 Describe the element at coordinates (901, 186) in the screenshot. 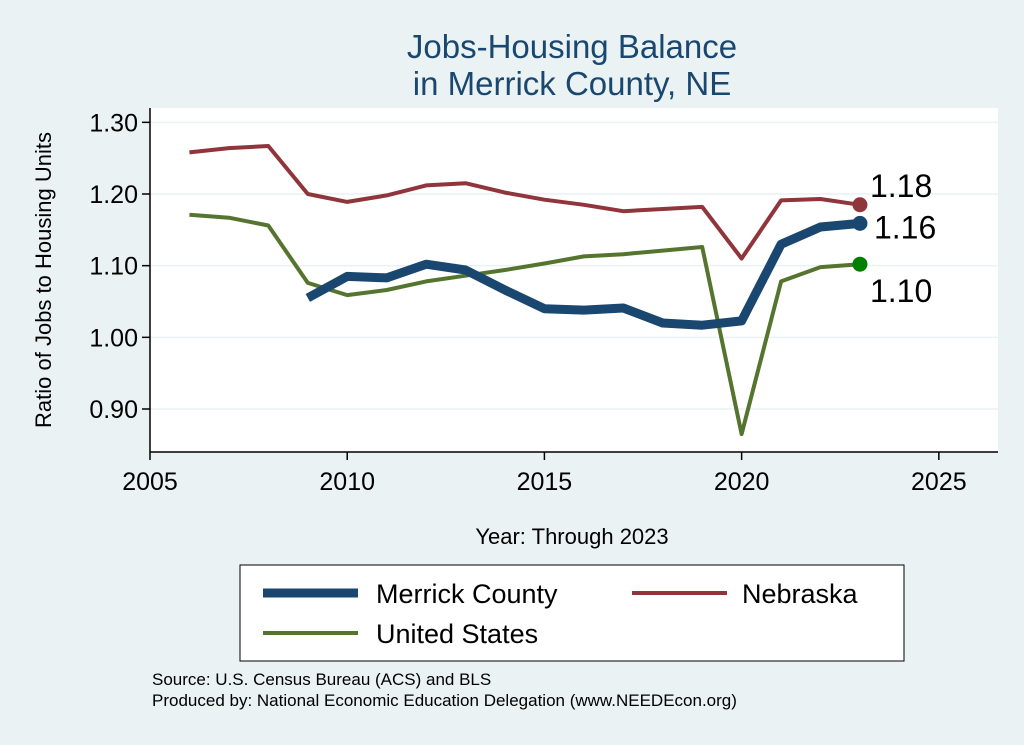

I see `end-label-nebraska: 1.18` at that location.